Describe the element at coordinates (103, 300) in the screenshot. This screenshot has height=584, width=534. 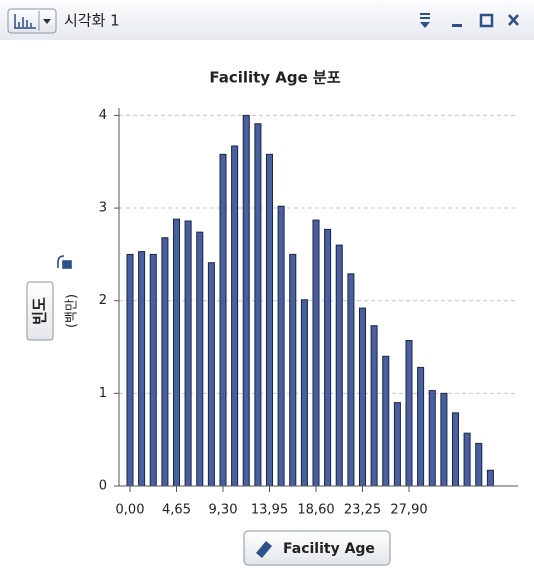
I see `y-tick-label: 2` at that location.